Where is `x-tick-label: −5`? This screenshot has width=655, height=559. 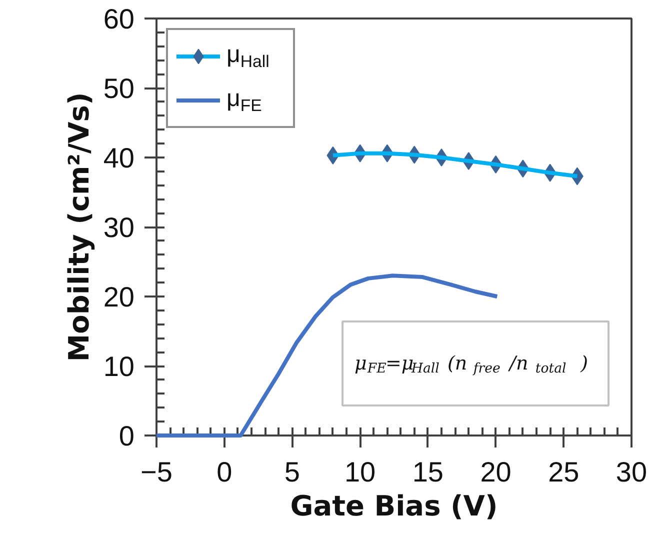 x-tick-label: −5 is located at coordinates (156, 472).